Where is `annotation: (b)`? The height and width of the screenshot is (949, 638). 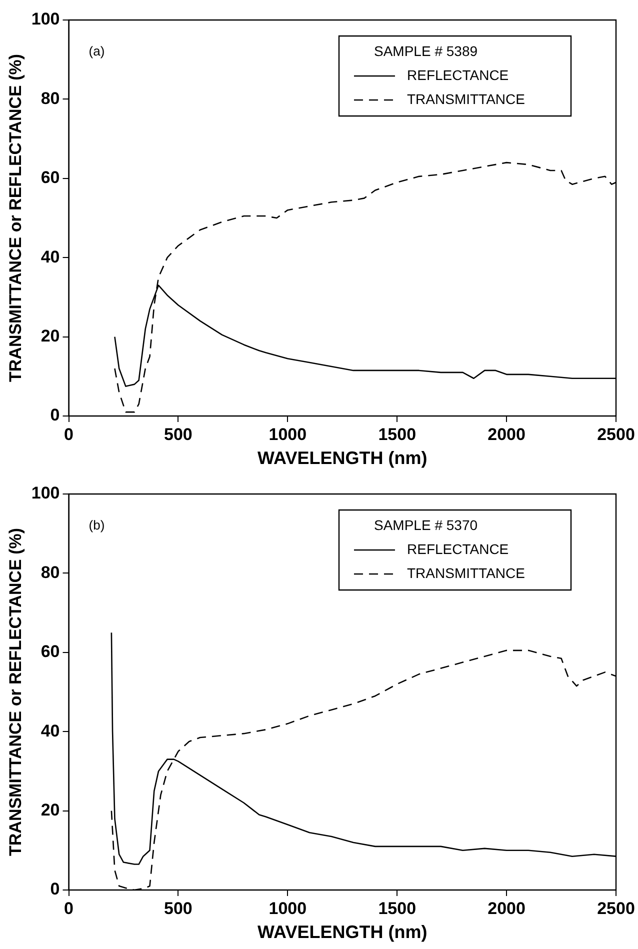
annotation: (b) is located at coordinates (96, 525).